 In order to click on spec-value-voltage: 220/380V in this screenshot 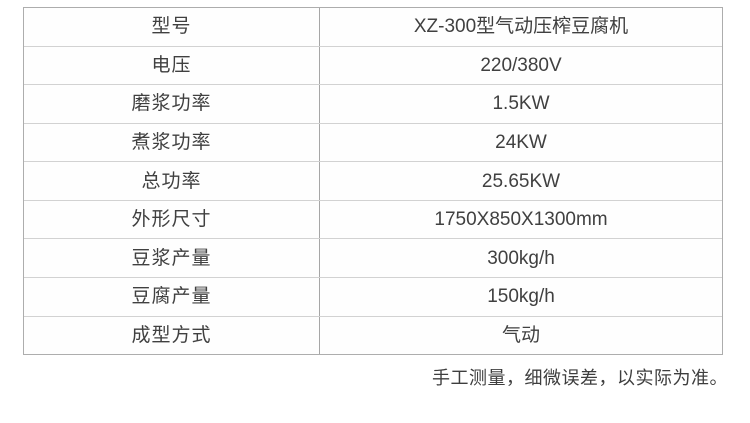, I will do `click(521, 65)`.